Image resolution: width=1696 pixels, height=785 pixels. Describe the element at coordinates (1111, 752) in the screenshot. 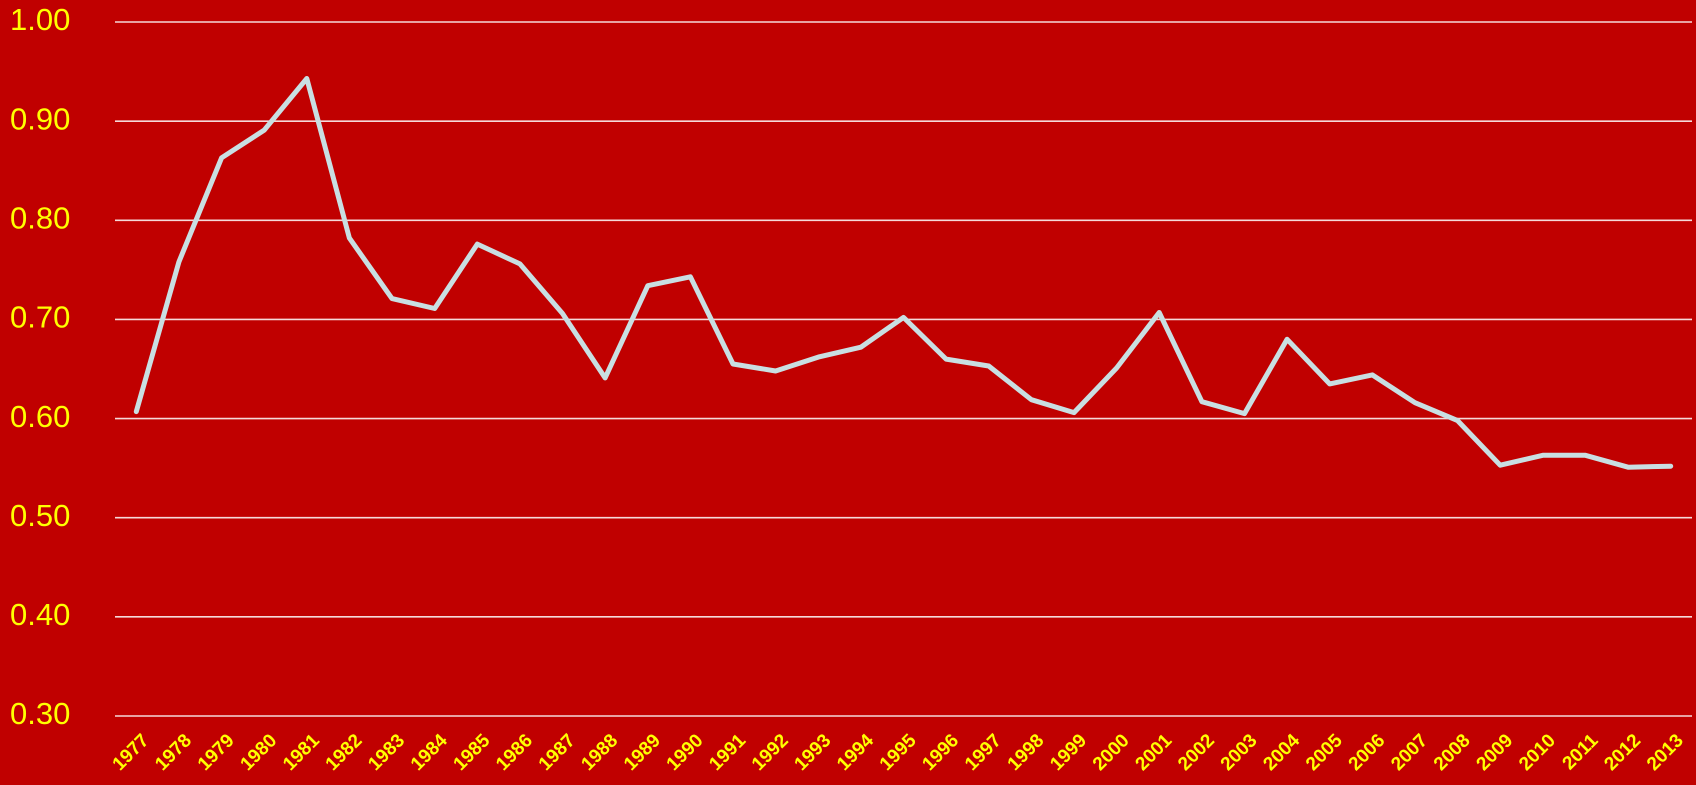

I see `x-tick-label: 2000` at that location.